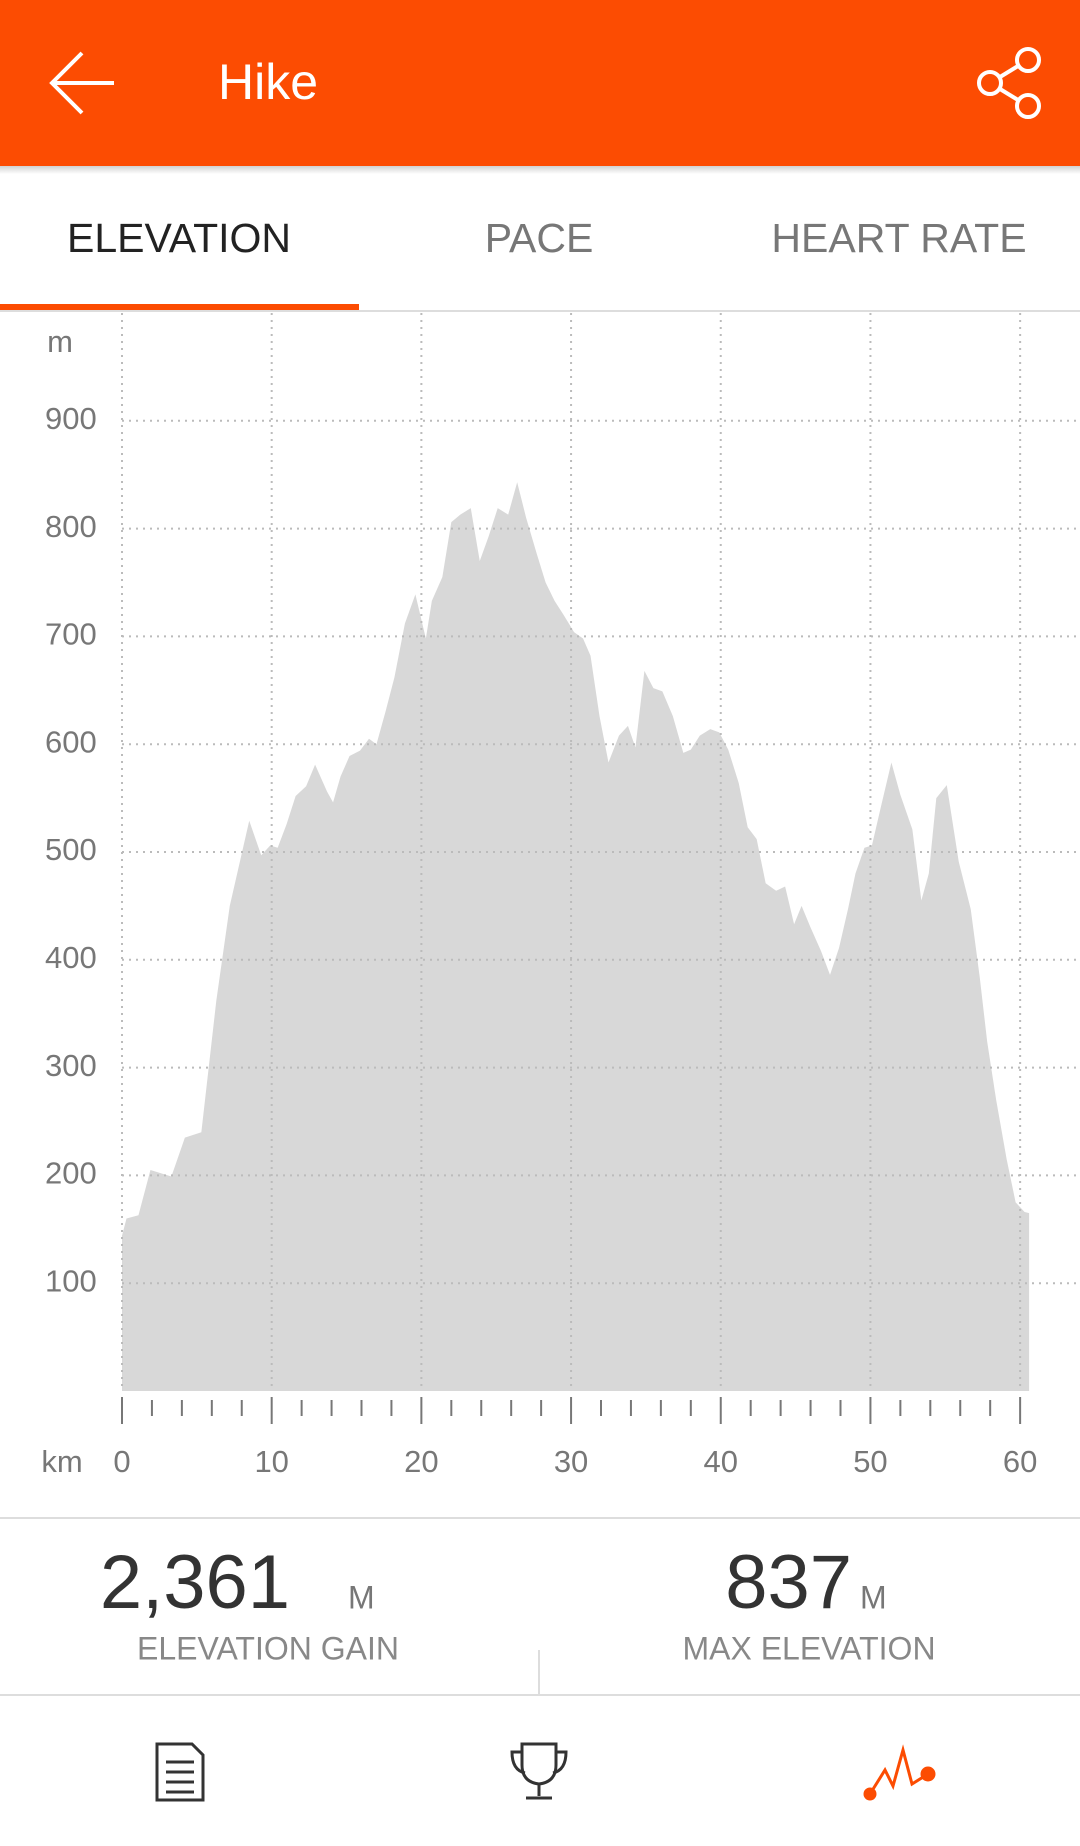  What do you see at coordinates (1020, 1461) in the screenshot?
I see `x-tick-label: 60` at bounding box center [1020, 1461].